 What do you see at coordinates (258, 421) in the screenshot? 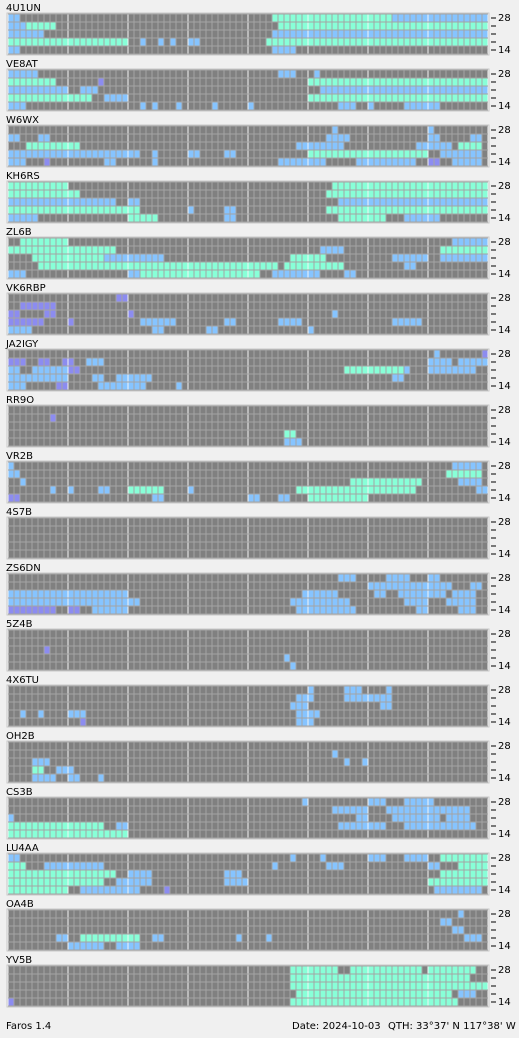
I see `beacon-panel: RR9O 28 14` at bounding box center [258, 421].